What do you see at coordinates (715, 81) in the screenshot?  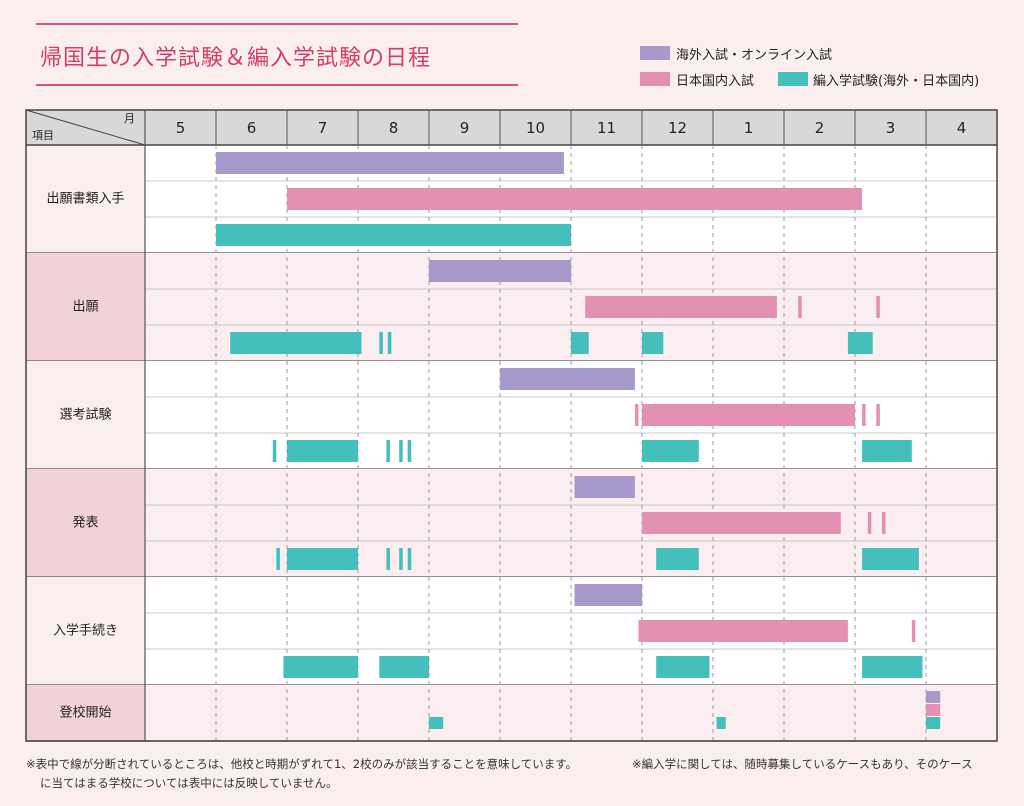 I see `legend-label-domestic: 日本国内入試` at bounding box center [715, 81].